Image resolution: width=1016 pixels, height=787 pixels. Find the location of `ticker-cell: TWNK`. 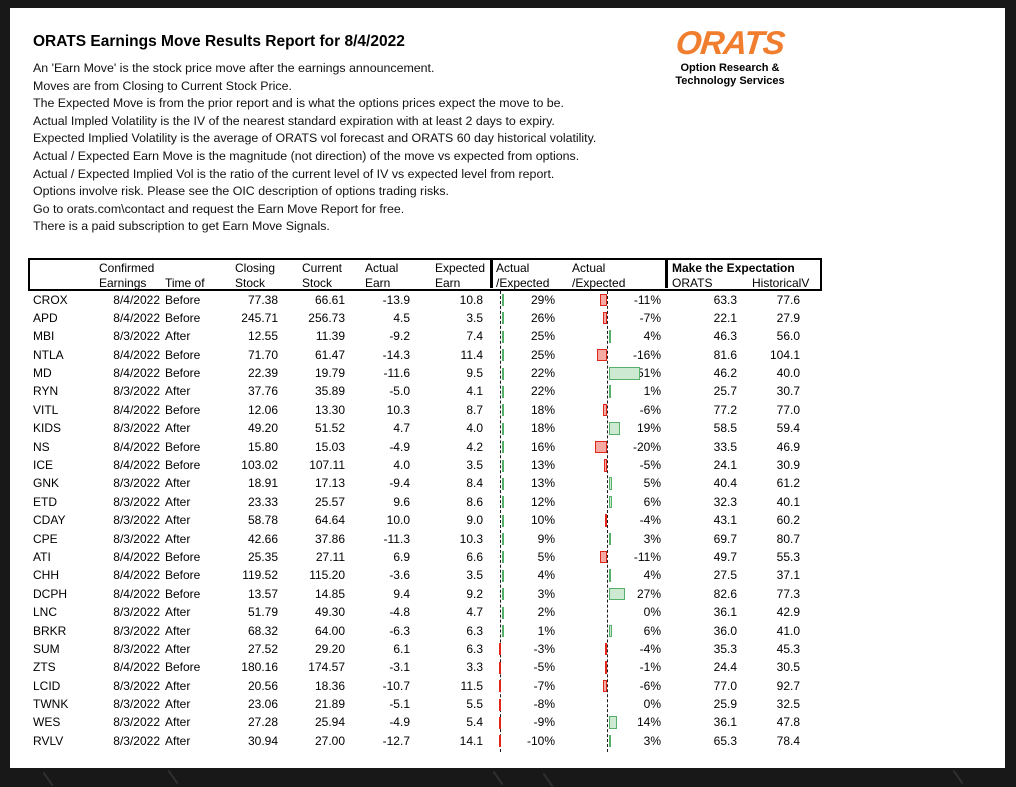

ticker-cell: TWNK is located at coordinates (51, 704).